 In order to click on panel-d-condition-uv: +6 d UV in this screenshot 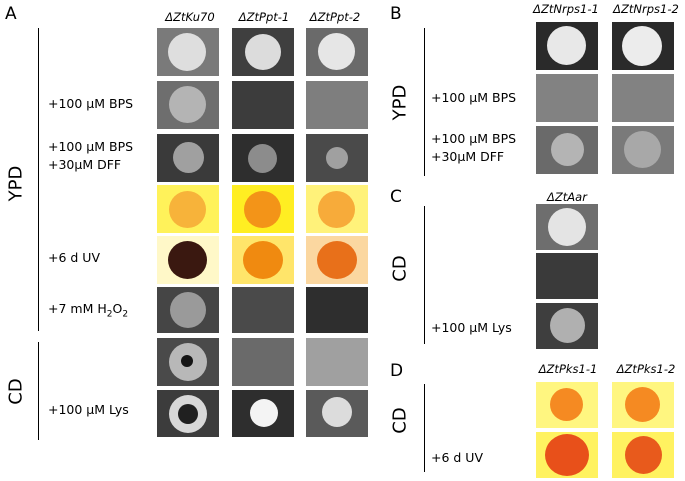, I will do `click(457, 457)`.